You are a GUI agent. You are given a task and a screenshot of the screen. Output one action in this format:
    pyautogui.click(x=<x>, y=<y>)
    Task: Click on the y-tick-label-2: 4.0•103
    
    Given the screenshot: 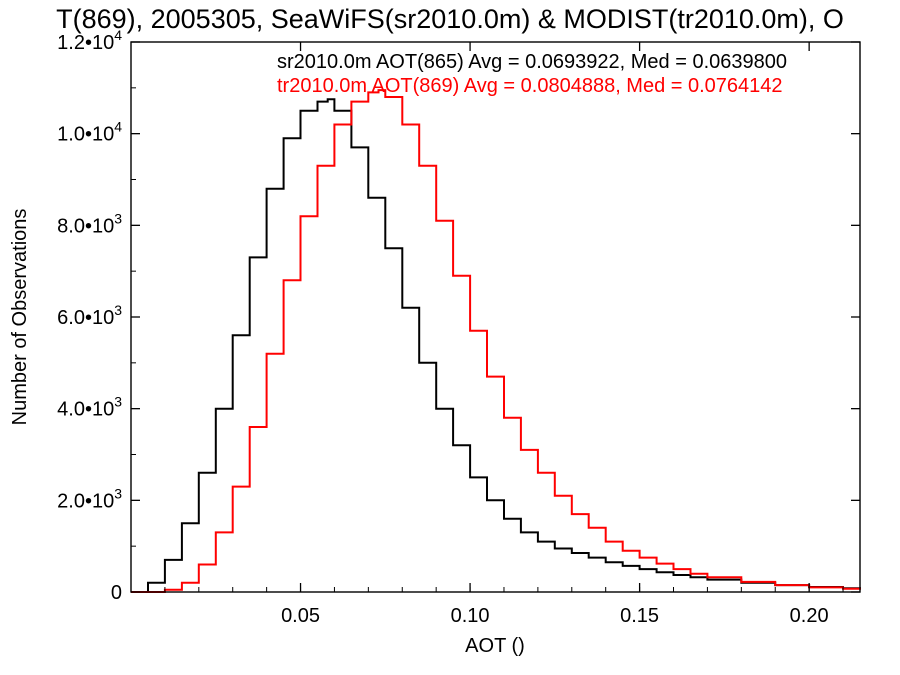 What is the action you would take?
    pyautogui.click(x=89, y=407)
    